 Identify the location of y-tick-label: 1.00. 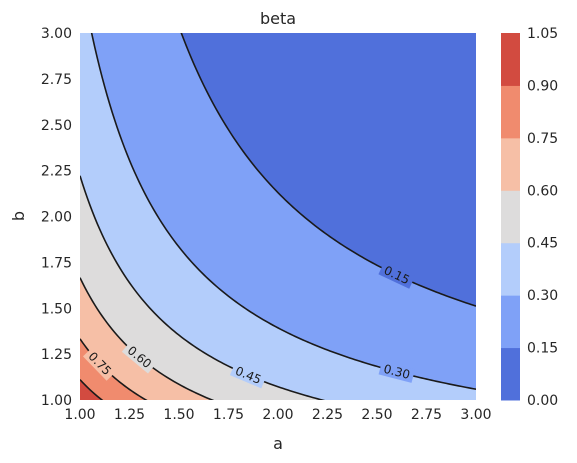
(56, 401).